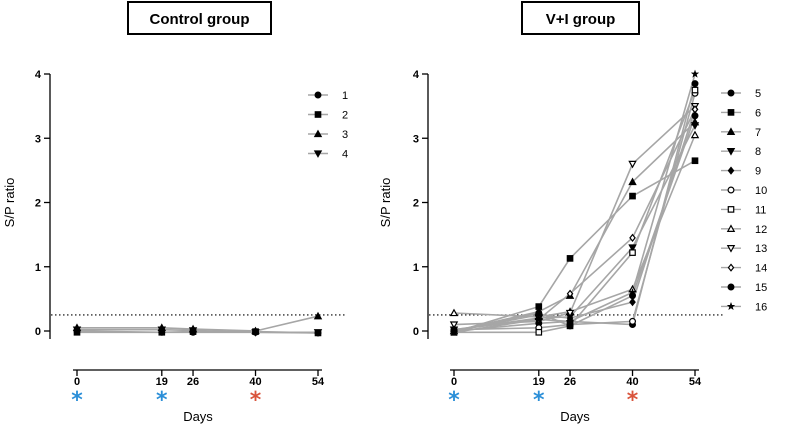 The width and height of the screenshot is (787, 426). Describe the element at coordinates (758, 172) in the screenshot. I see `legend-label: 9` at that location.